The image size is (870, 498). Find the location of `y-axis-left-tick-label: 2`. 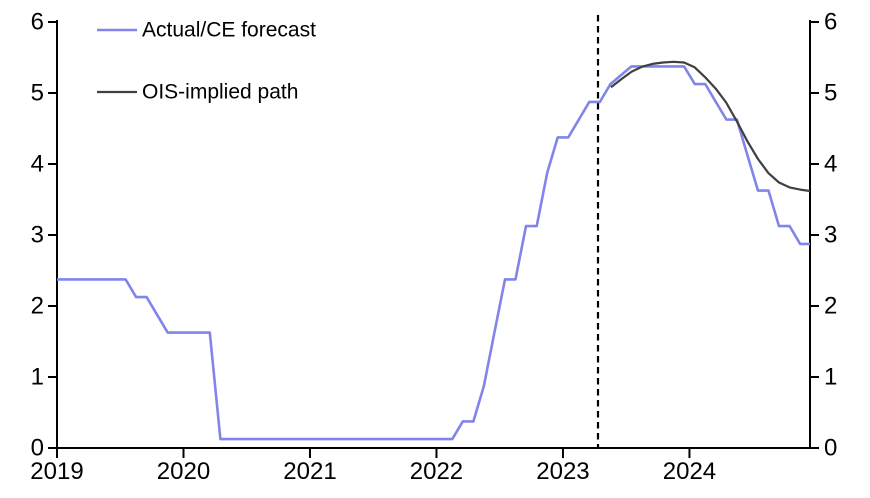

y-axis-left-tick-label: 2 is located at coordinates (37, 306).